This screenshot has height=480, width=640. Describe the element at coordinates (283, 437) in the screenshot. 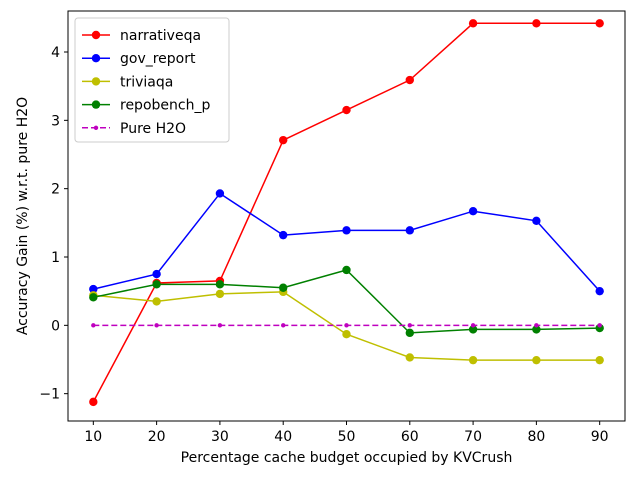

I see `x-tick-label: 40` at that location.